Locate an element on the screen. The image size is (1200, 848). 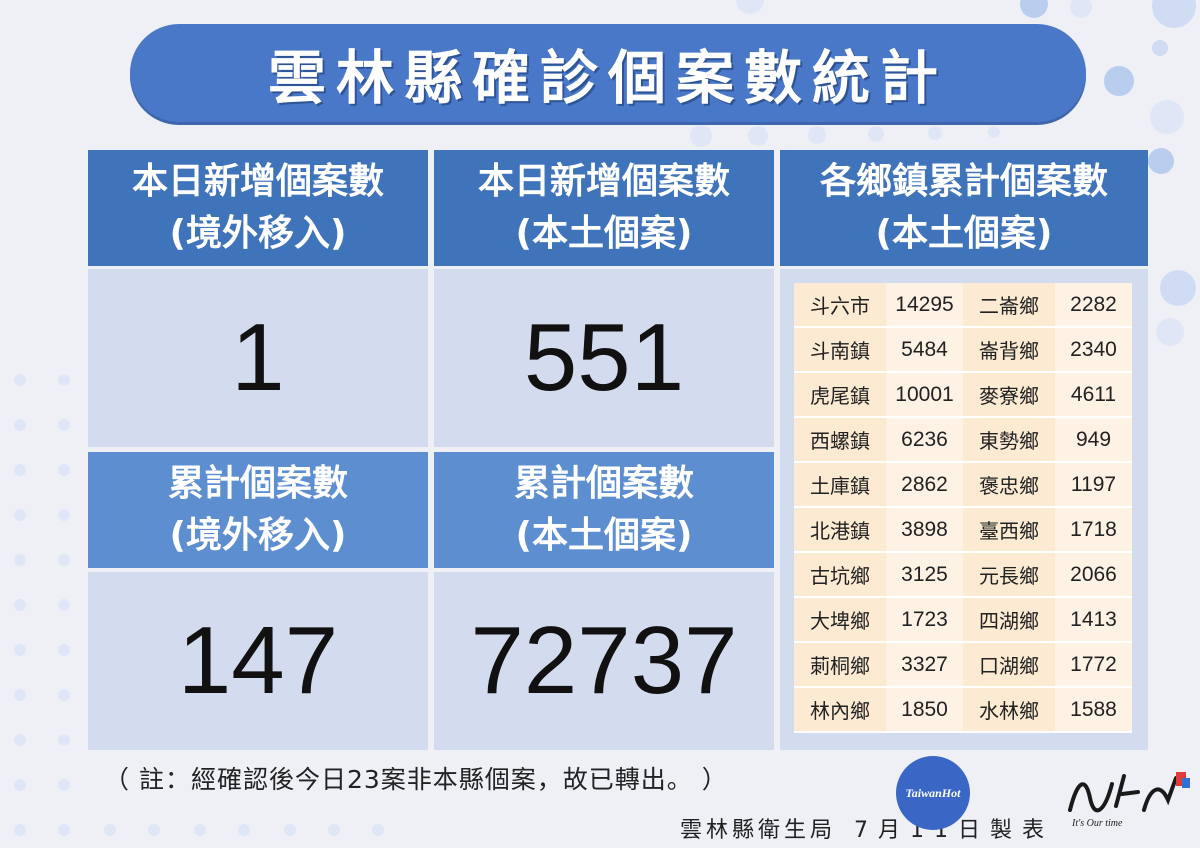
header-daily-imported-line2: (境外移入) is located at coordinates (258, 233).